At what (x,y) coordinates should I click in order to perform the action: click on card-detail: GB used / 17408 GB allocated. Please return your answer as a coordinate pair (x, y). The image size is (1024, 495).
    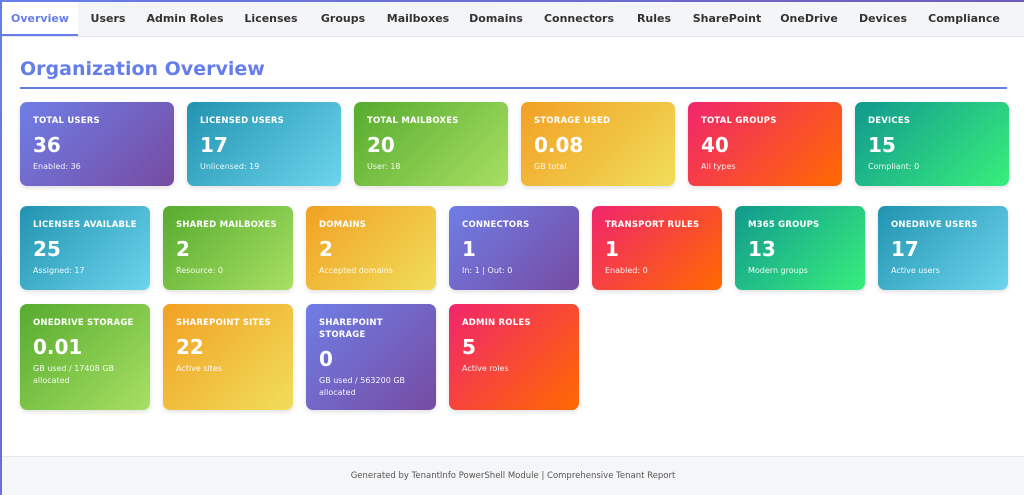
    Looking at the image, I should click on (73, 374).